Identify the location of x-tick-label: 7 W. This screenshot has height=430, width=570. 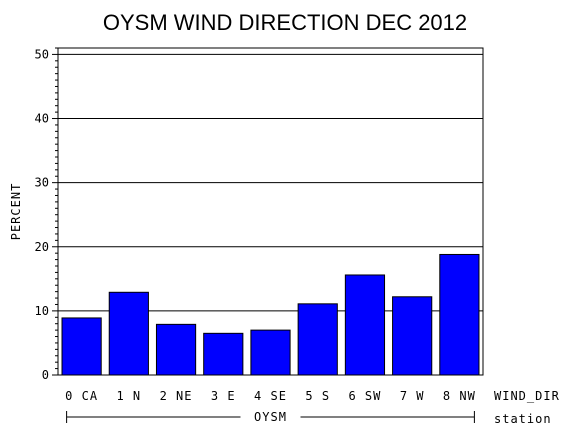
(412, 396).